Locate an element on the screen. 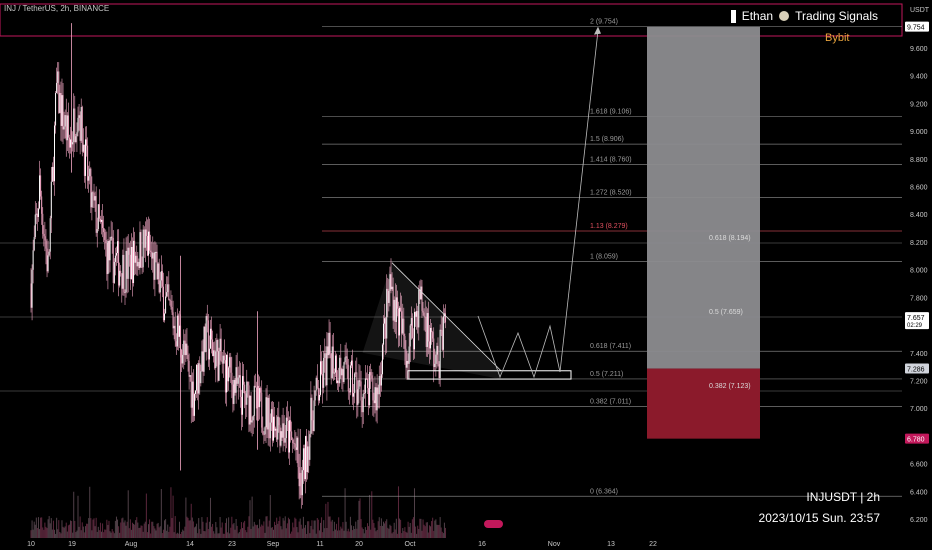 Image resolution: width=932 pixels, height=550 pixels. price-tick-label: 8.000 is located at coordinates (919, 271).